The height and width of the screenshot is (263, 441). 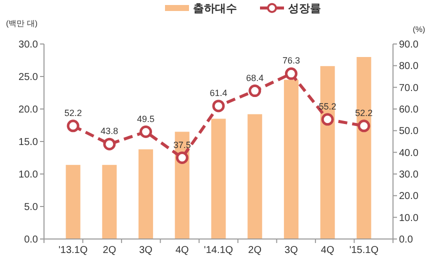 I want to click on legend-label: 성장률, so click(x=304, y=9).